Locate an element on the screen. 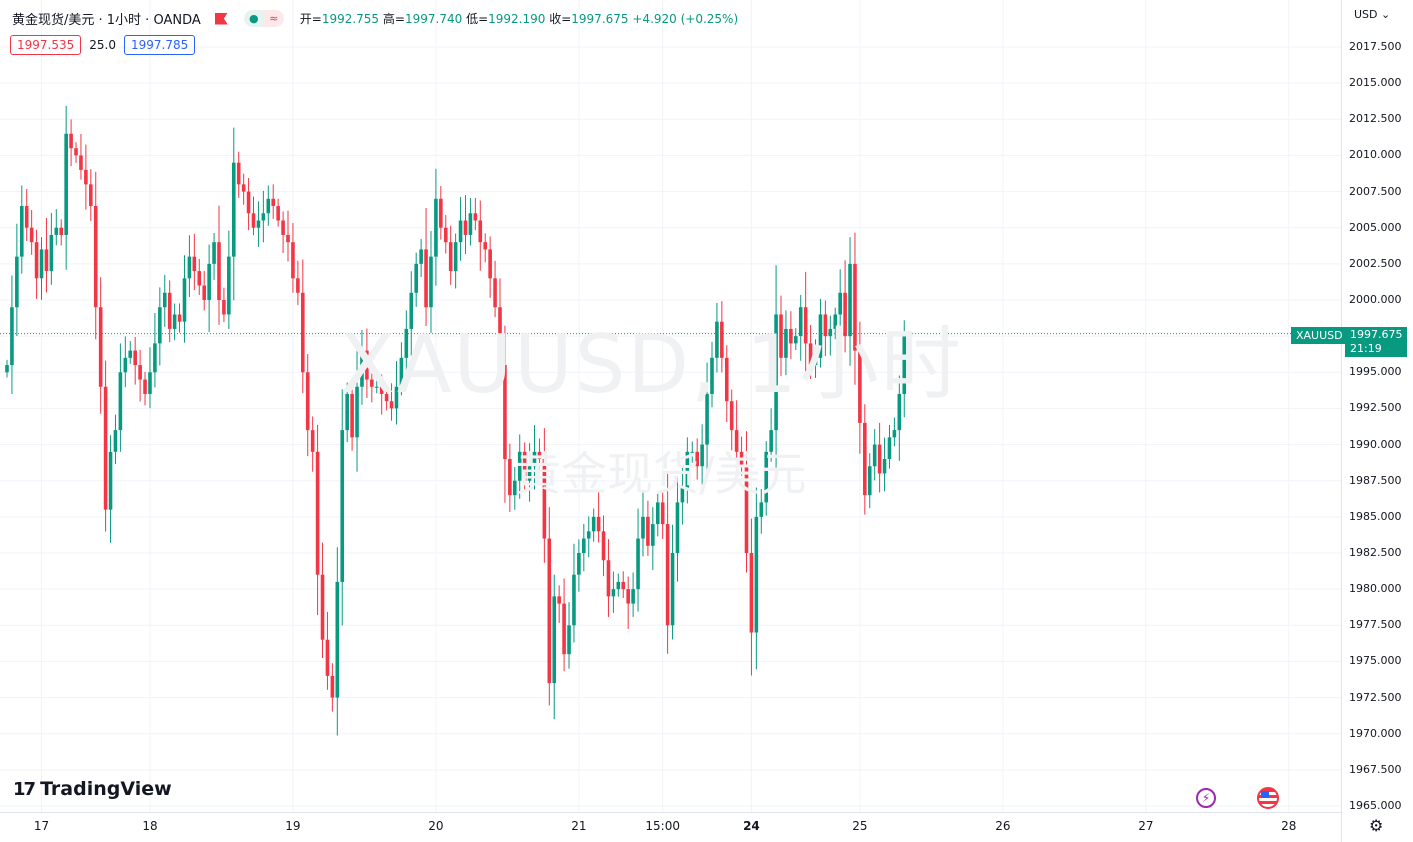 This screenshot has width=1413, height=842. time-tick-label: 18 is located at coordinates (150, 826).